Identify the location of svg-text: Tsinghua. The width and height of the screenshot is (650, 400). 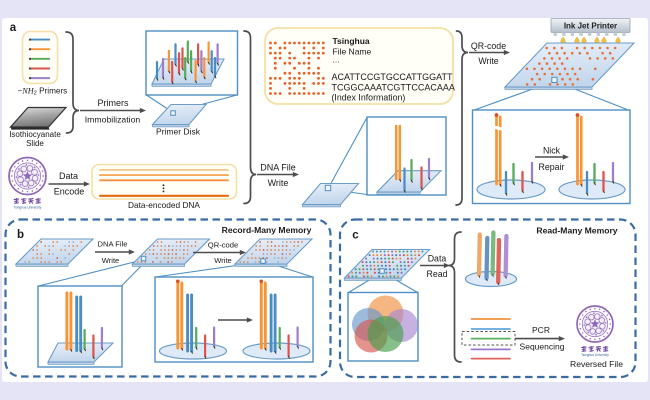
(351, 41).